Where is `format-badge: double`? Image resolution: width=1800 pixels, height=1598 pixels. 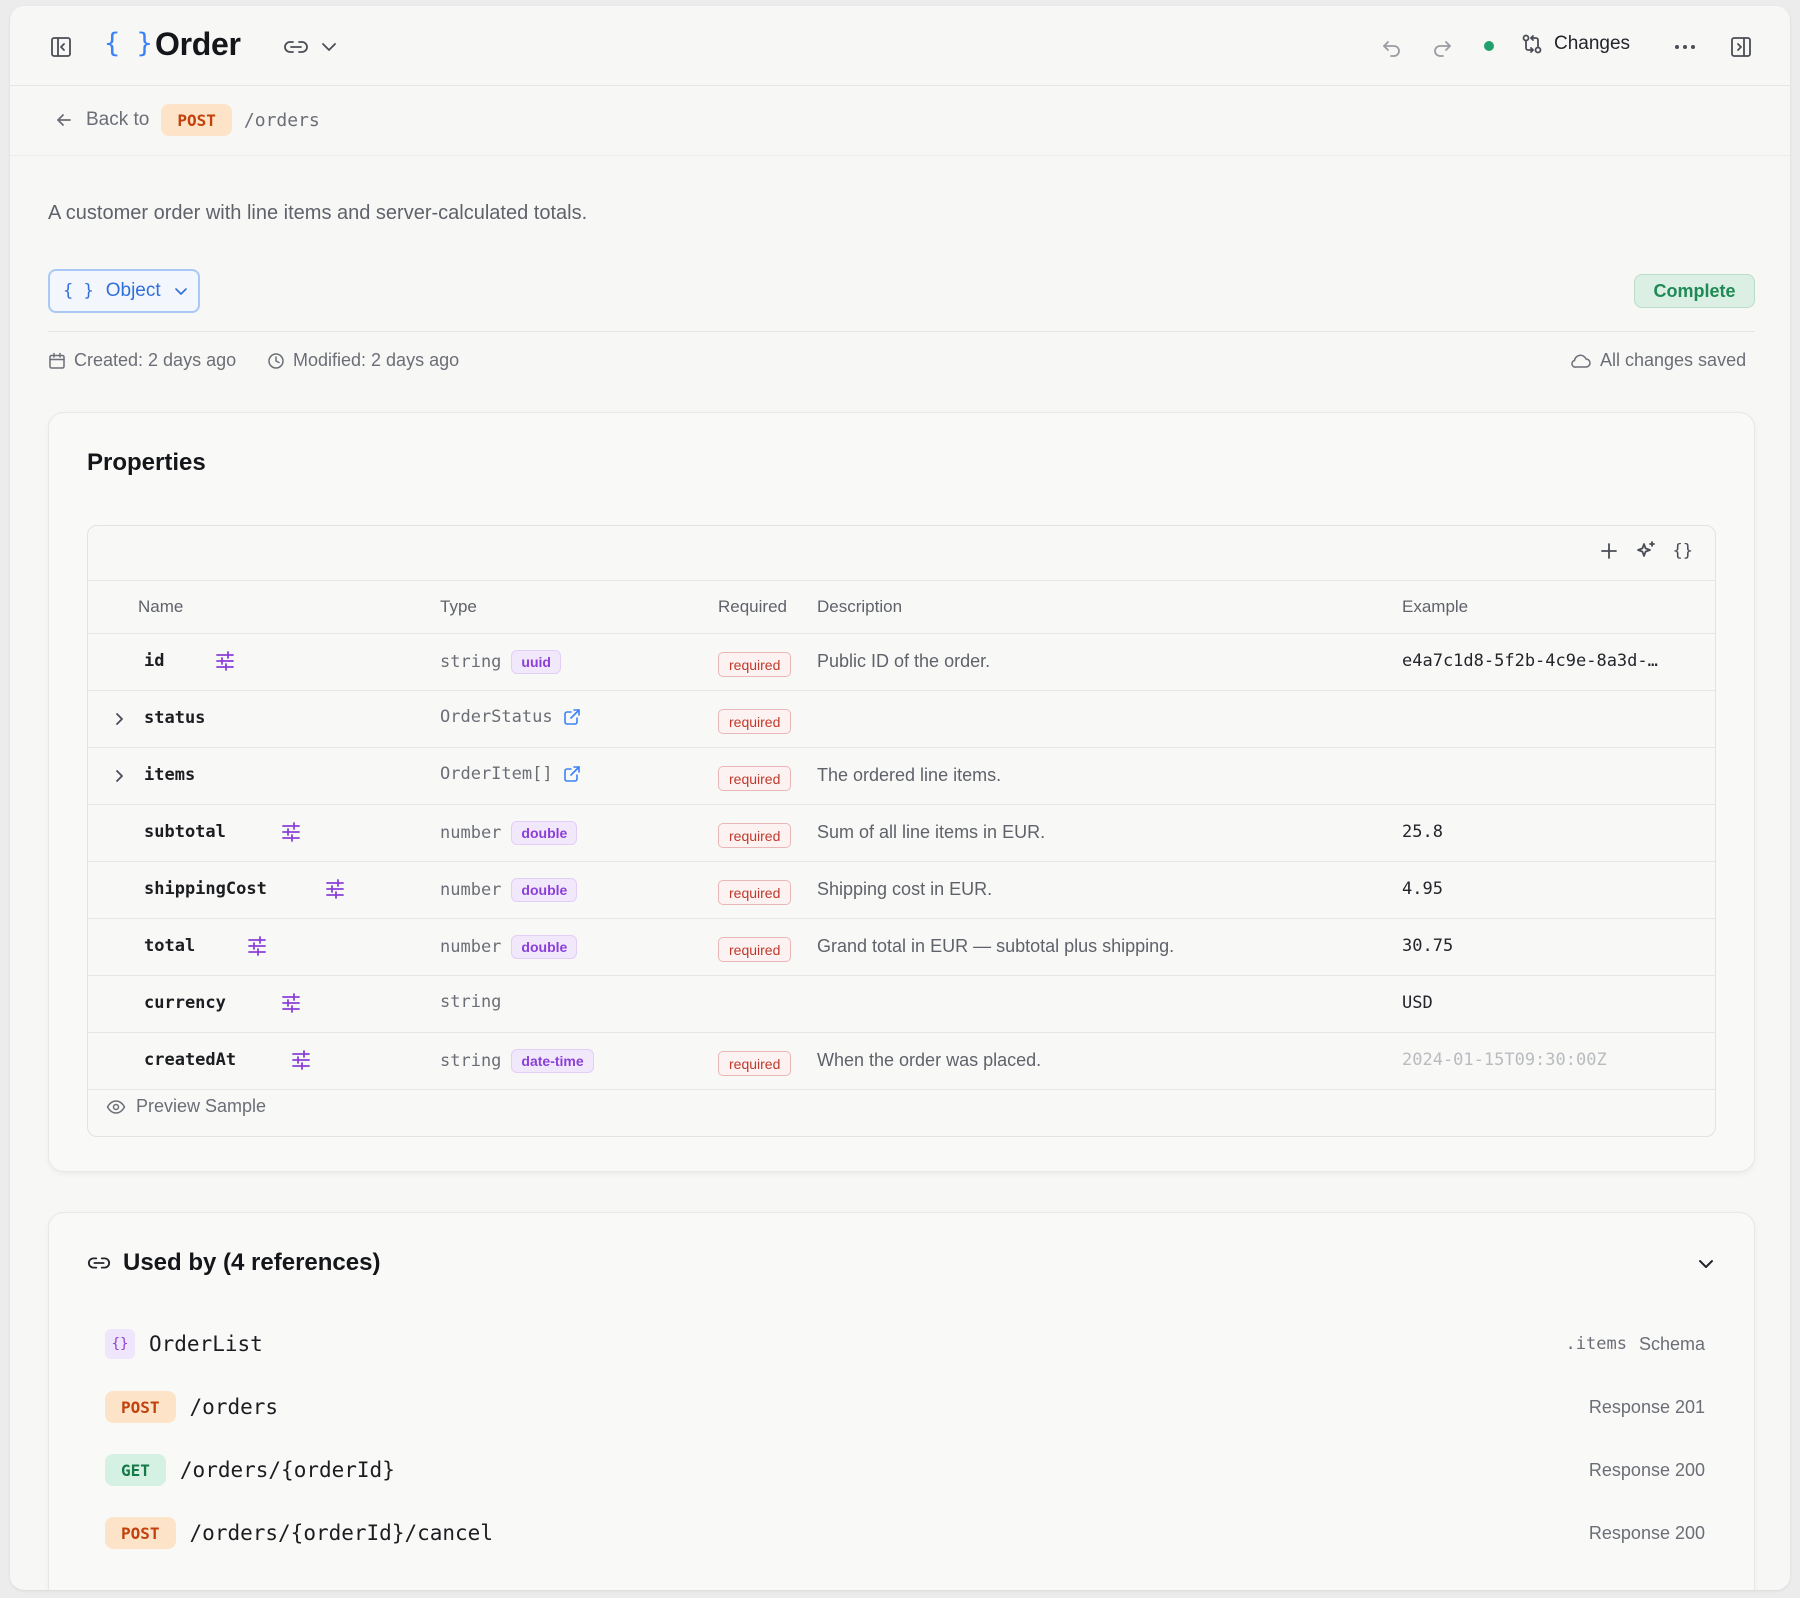 format-badge: double is located at coordinates (544, 890).